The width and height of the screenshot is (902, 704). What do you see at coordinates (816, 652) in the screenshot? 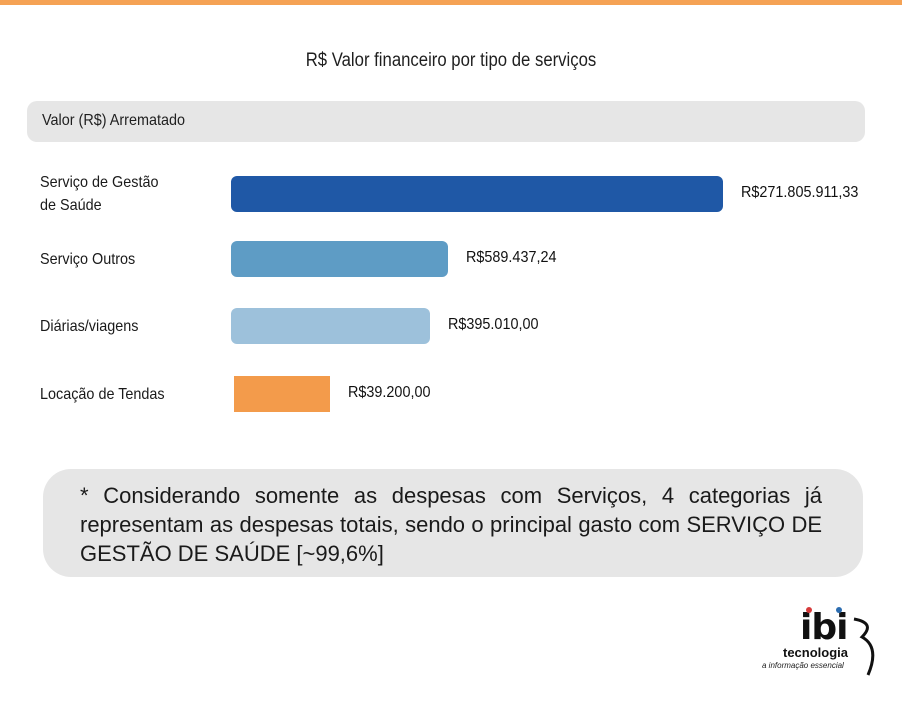
I see `logo-subtitle: tecnologia` at bounding box center [816, 652].